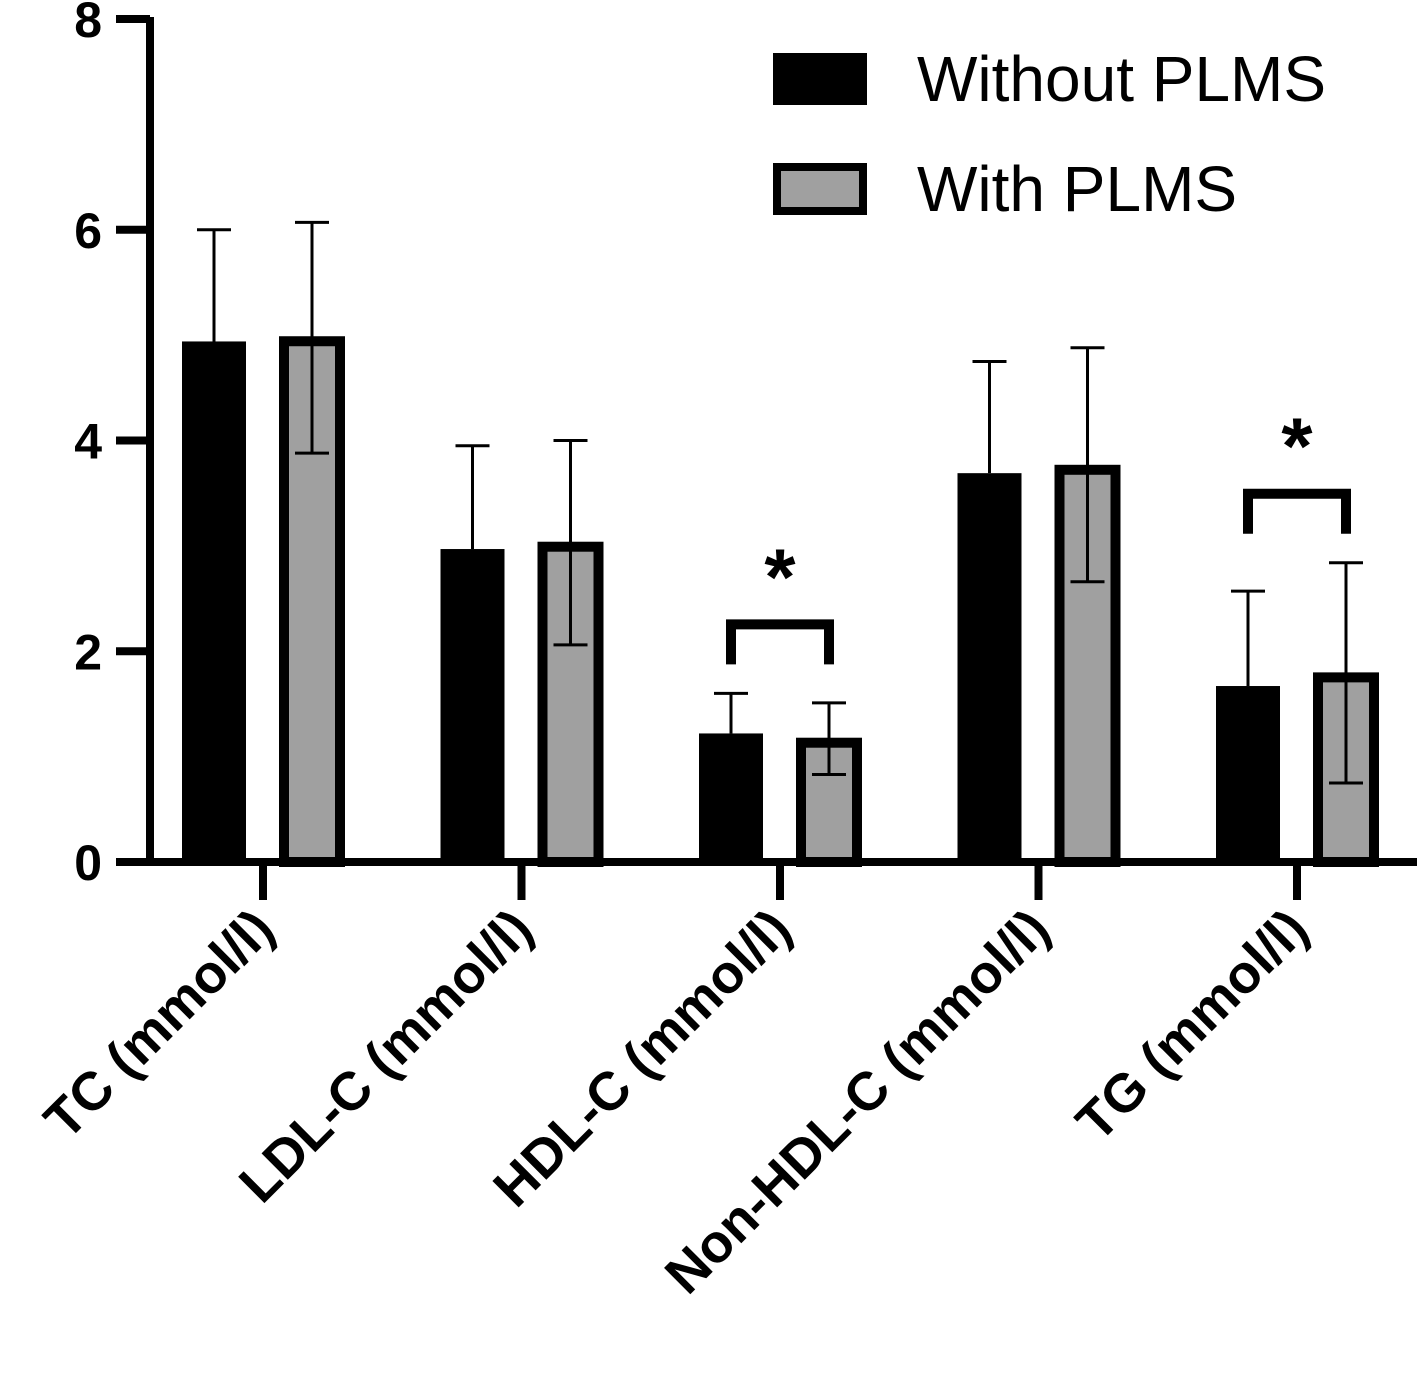 This screenshot has height=1389, width=1417. What do you see at coordinates (1297, 511) in the screenshot?
I see `significance-bracket-tg-mmol-l` at bounding box center [1297, 511].